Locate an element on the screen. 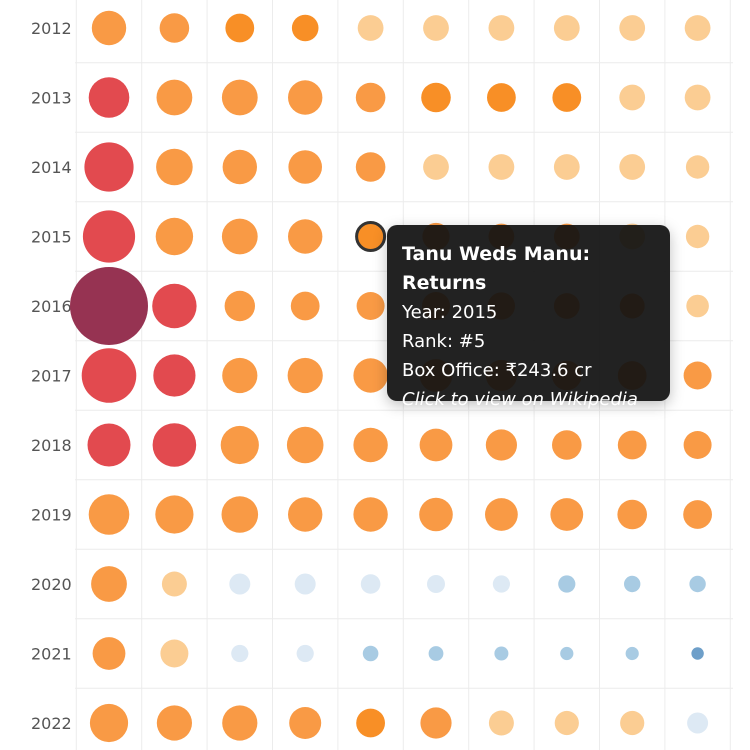 The image size is (750, 750). bubble-highlighted is located at coordinates (371, 236).